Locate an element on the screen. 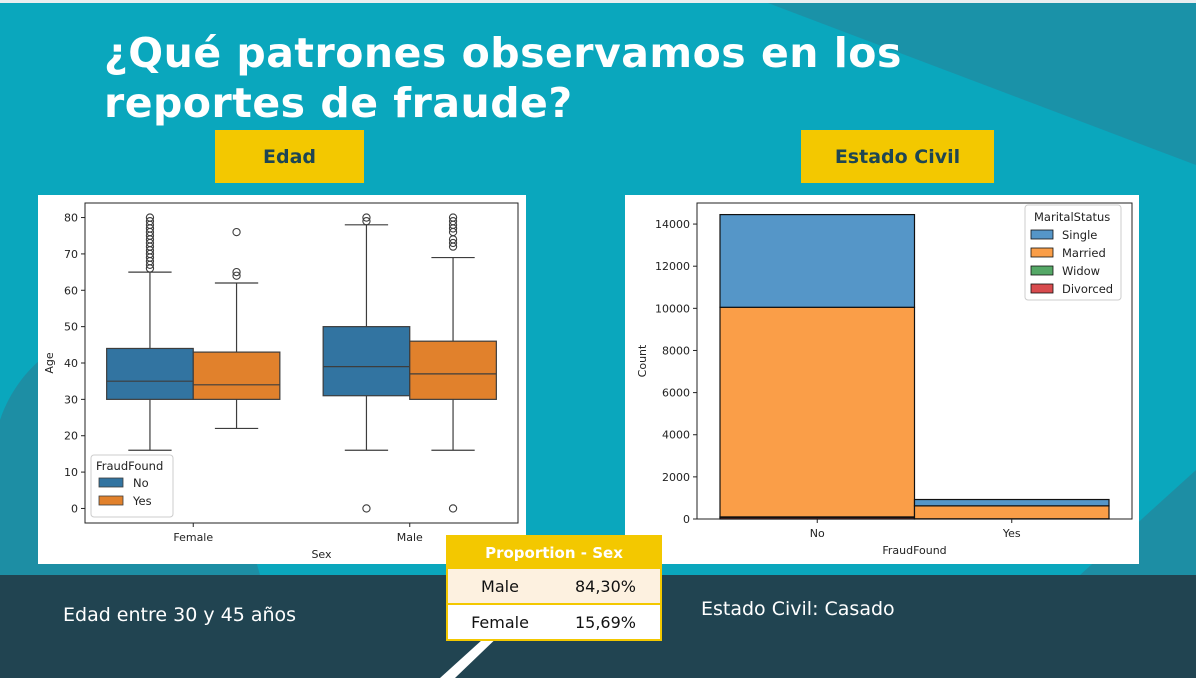  box-no-female is located at coordinates (150, 373).